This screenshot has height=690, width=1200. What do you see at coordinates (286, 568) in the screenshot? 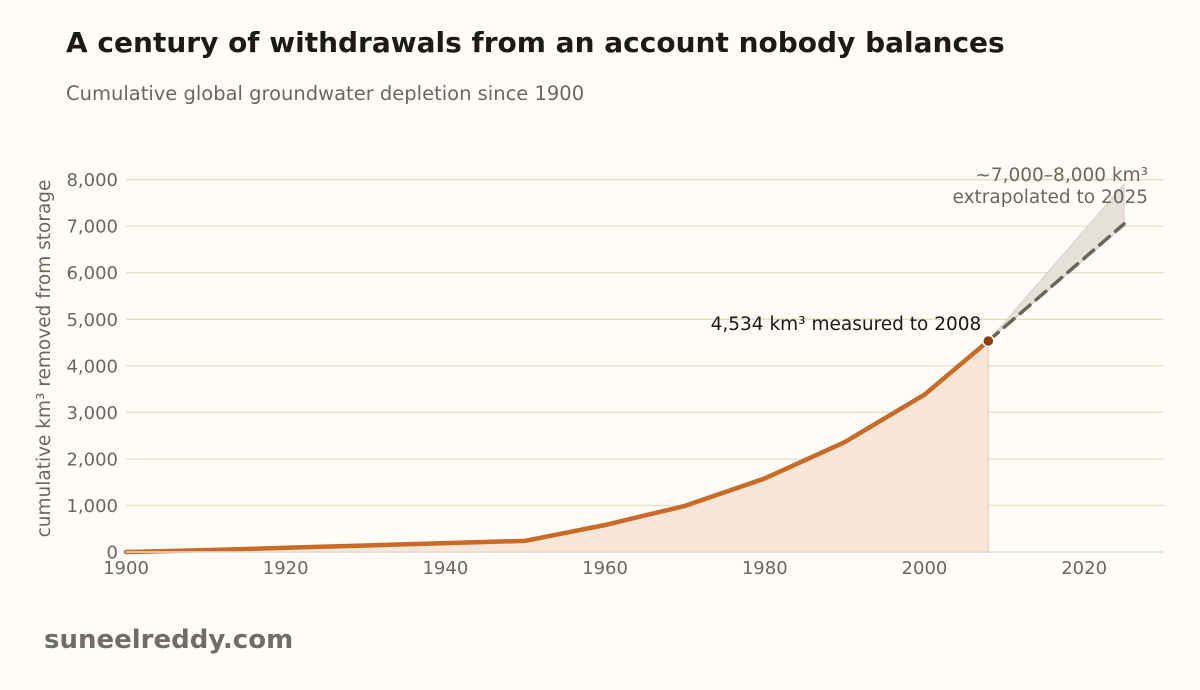
I see `x-tick-label: 1920` at bounding box center [286, 568].